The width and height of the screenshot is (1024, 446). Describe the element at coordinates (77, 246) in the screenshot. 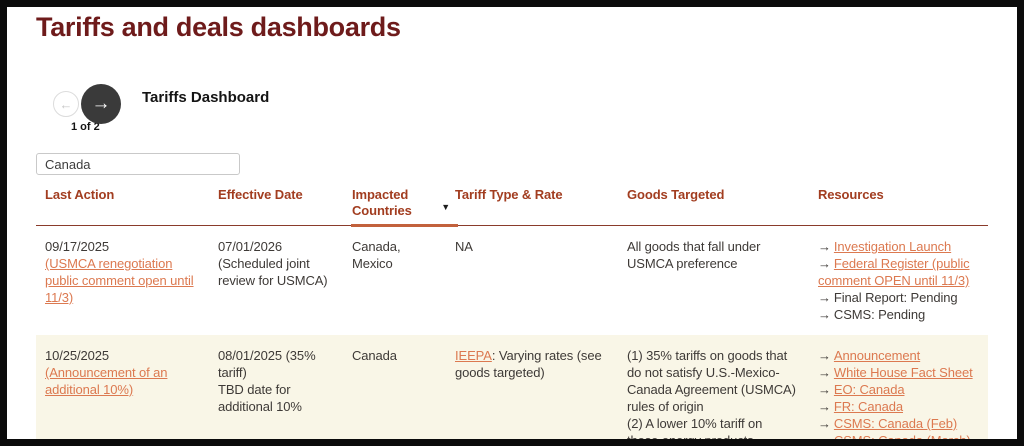

I see `cell-text: 09/17/2025` at that location.